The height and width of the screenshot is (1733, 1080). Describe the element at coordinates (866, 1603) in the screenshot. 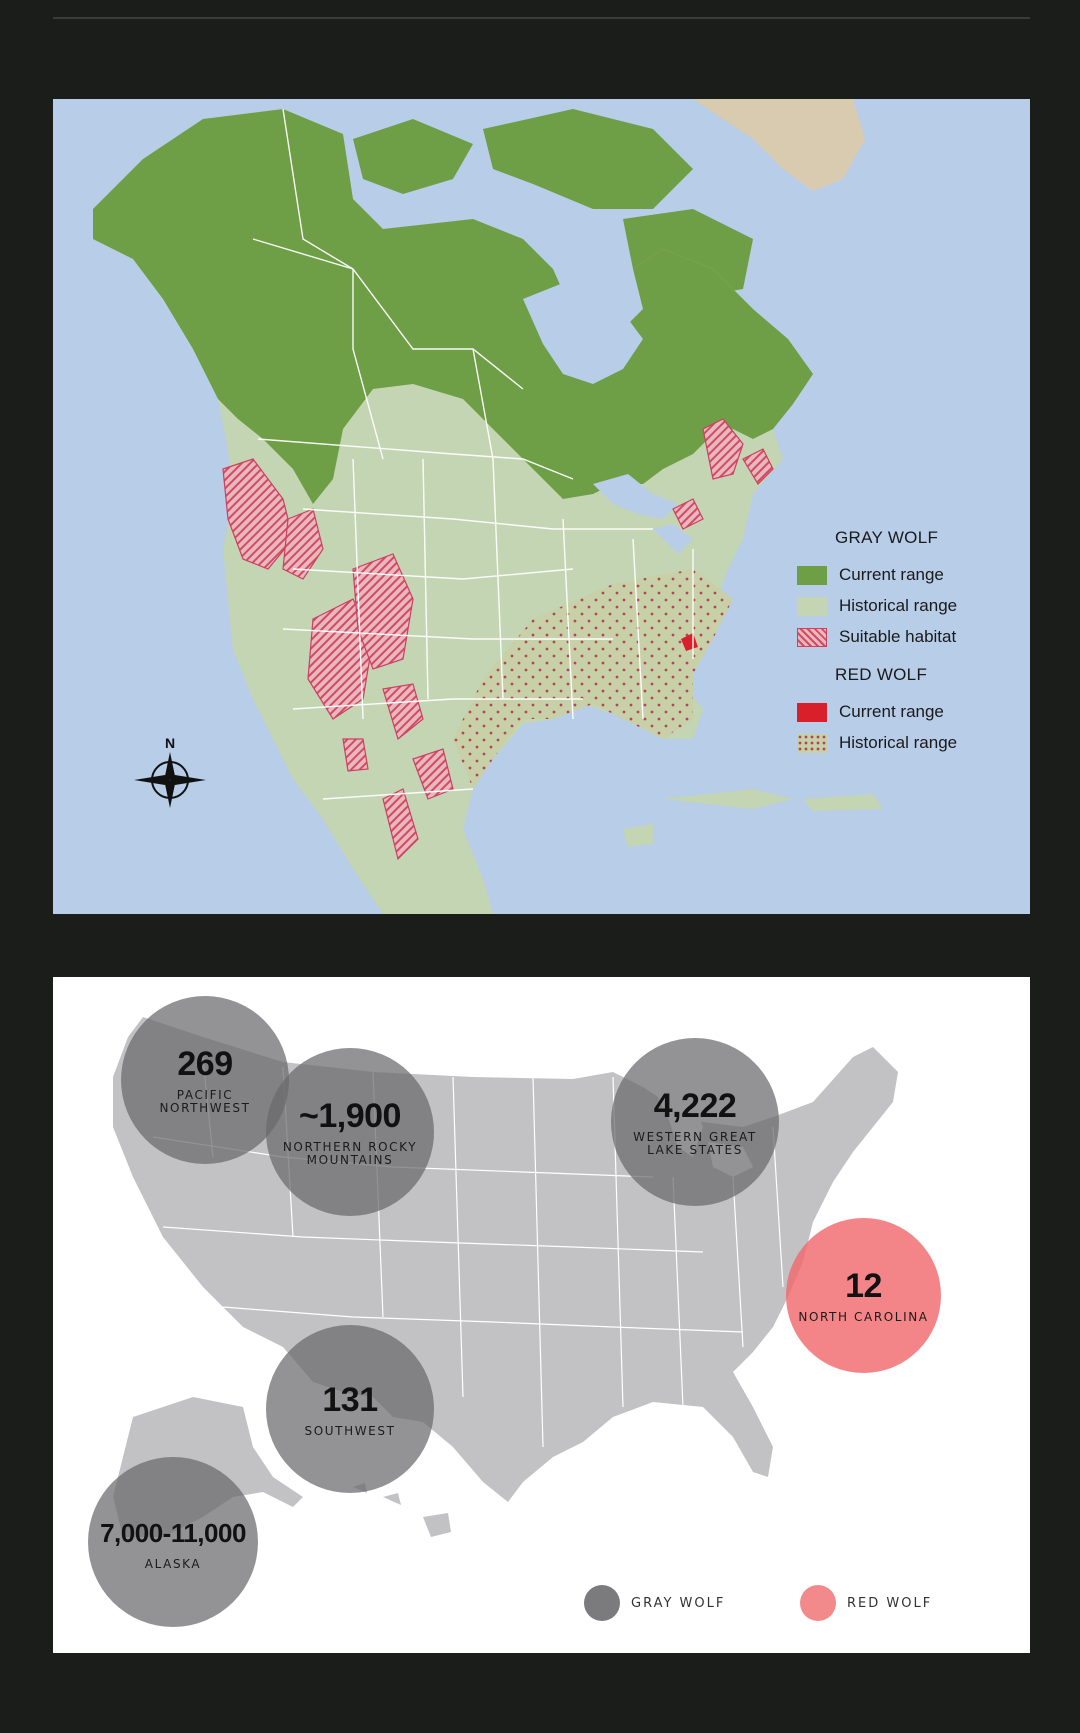

I see `legend-red-wolf: RED WOLF` at that location.